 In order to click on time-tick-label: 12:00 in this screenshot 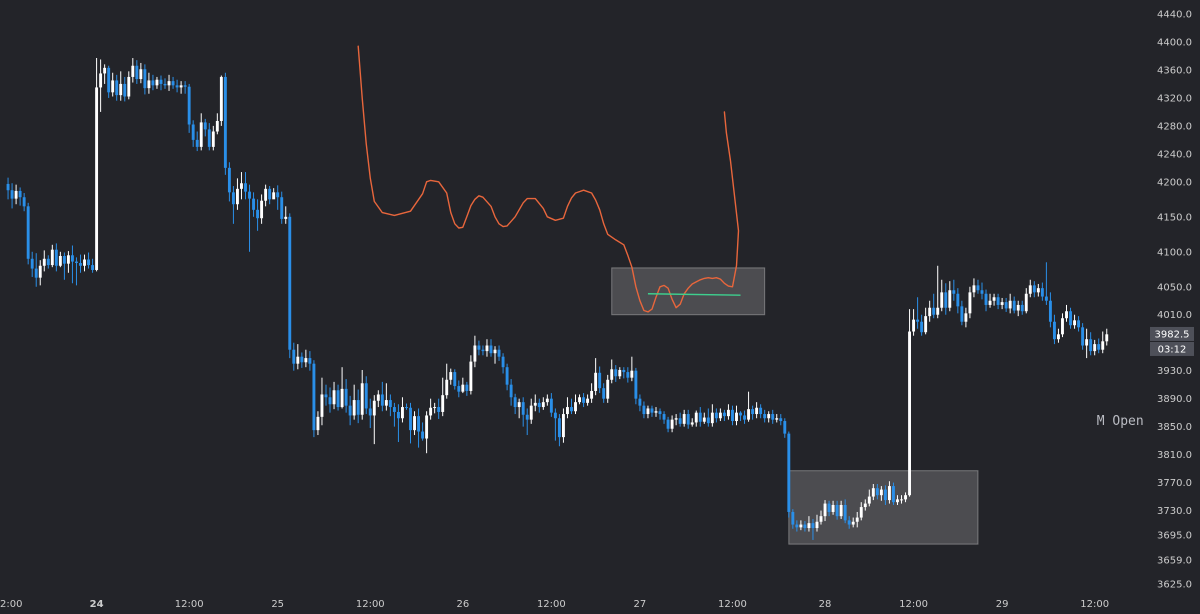, I will do `click(370, 604)`.